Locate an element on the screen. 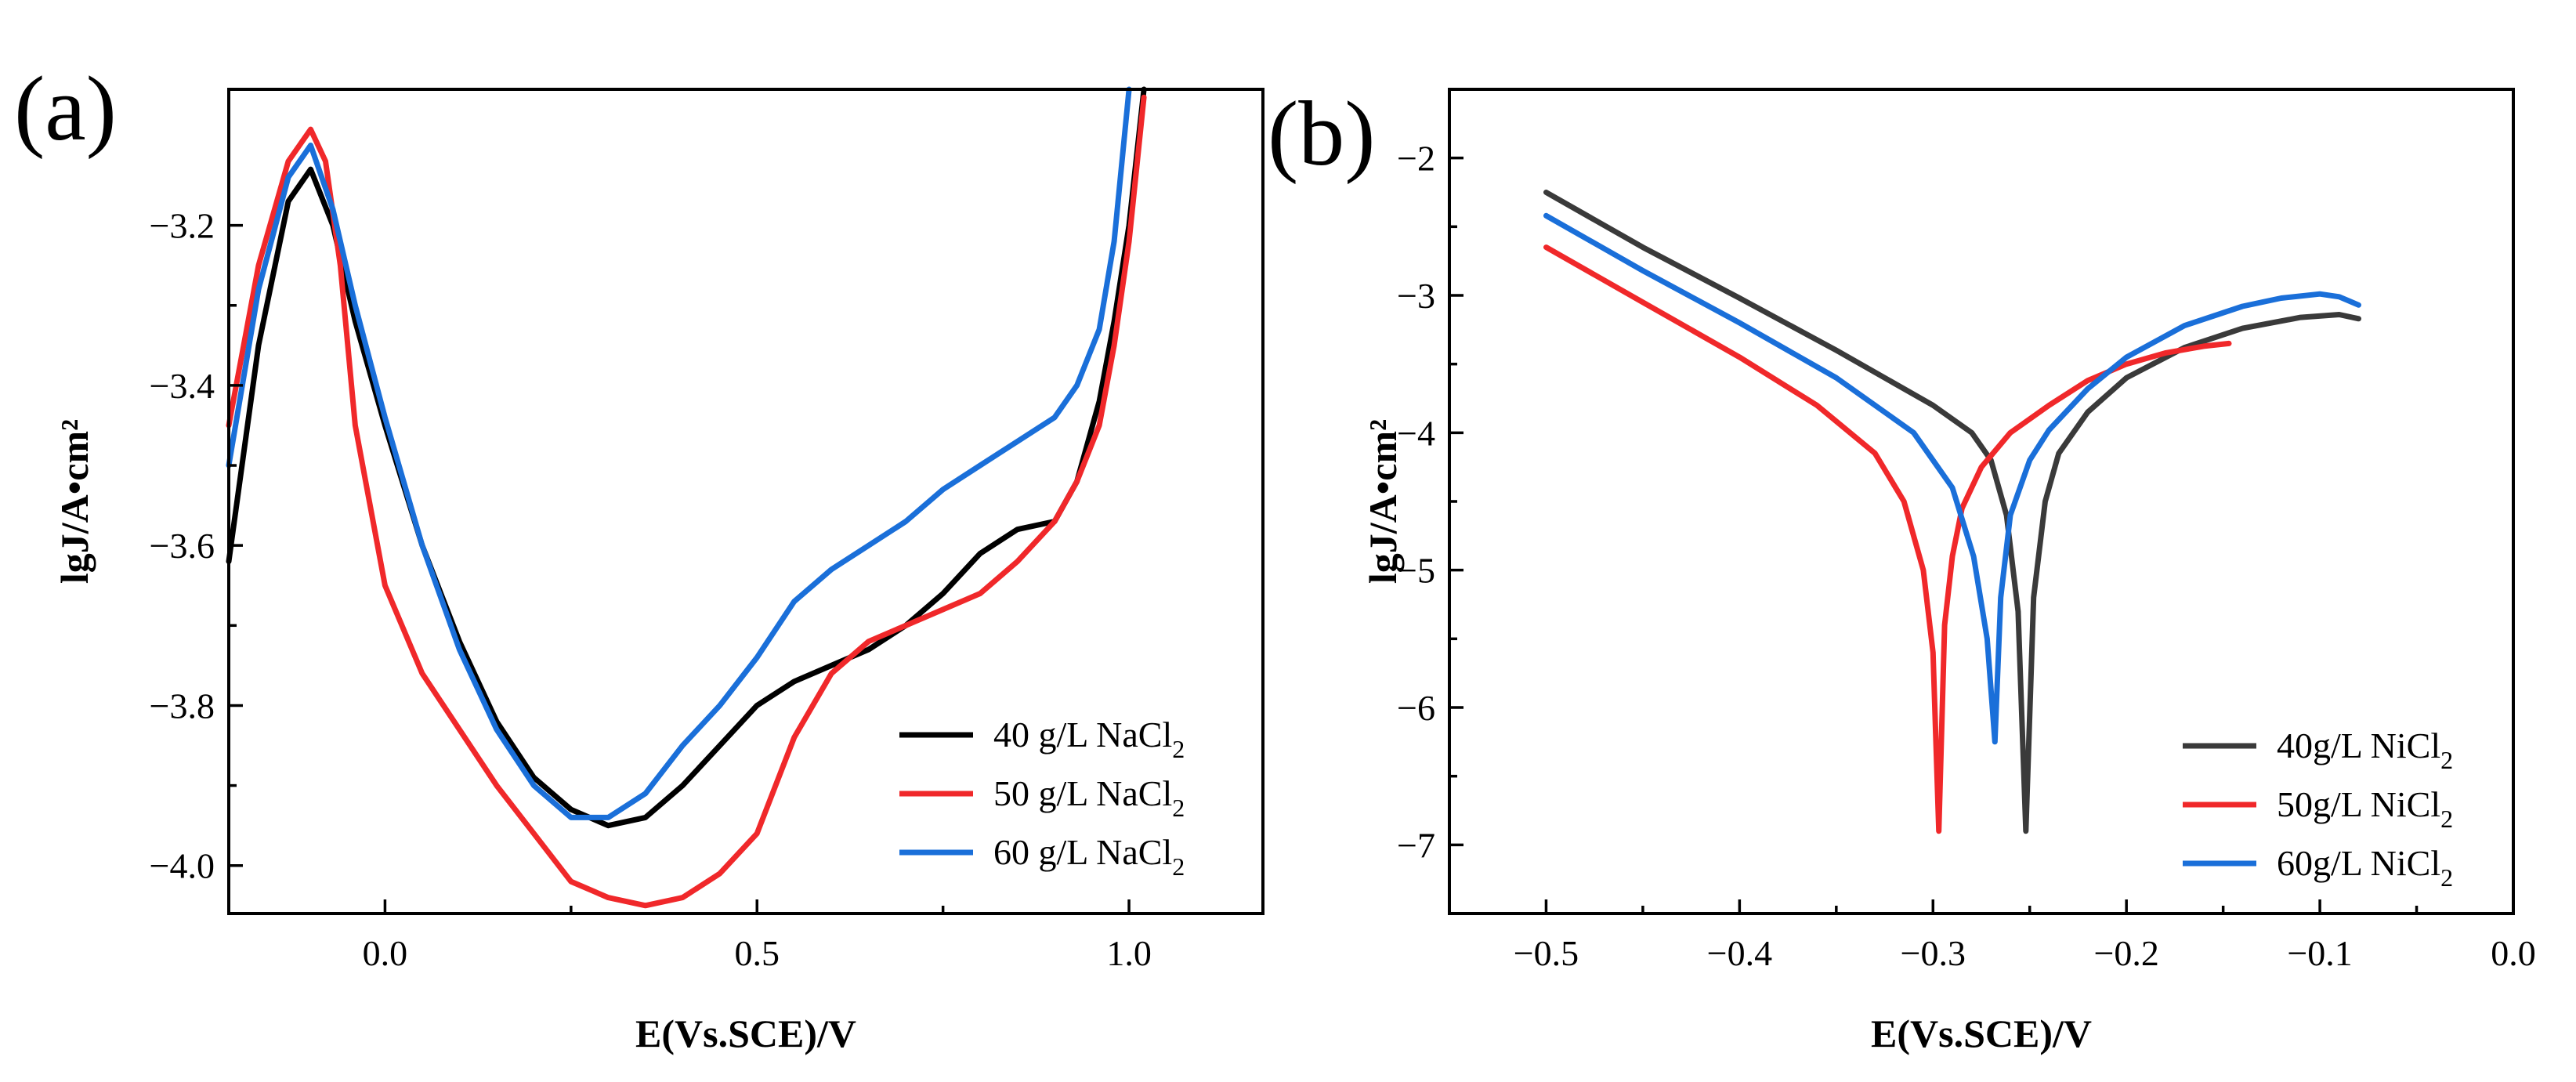 Image resolution: width=2576 pixels, height=1082 pixels. legend-label: 40 g/L NaCl2 is located at coordinates (1089, 739).